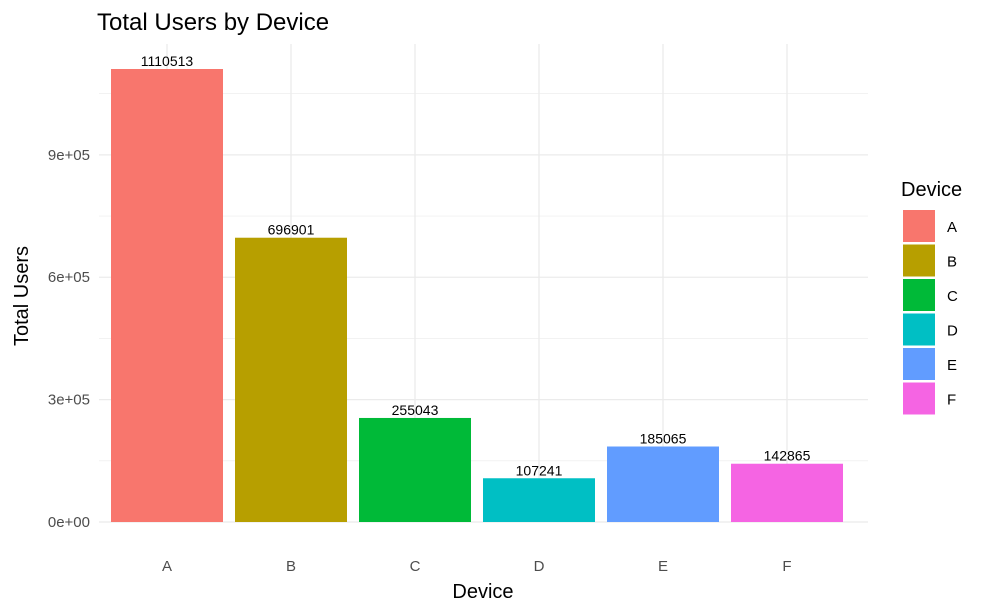 The image size is (991, 612). I want to click on legend-swatch-e, so click(919, 364).